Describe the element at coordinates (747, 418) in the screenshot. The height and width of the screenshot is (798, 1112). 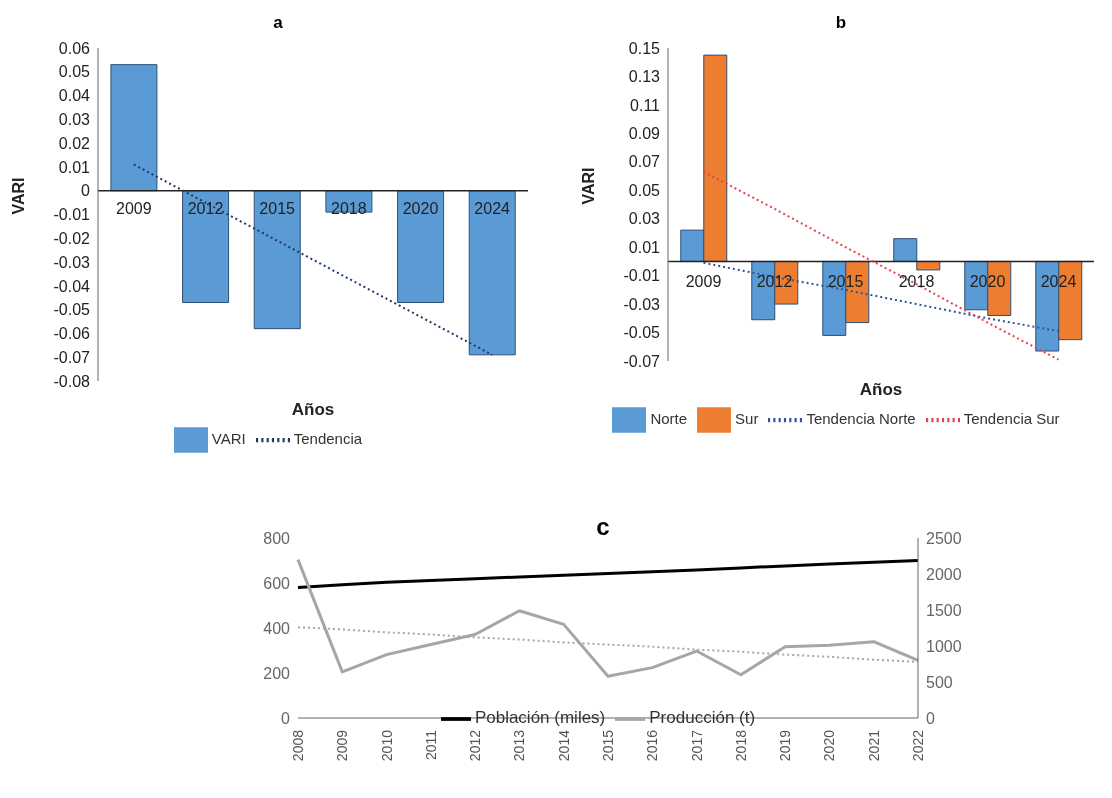
I see `legend-label: Sur` at that location.